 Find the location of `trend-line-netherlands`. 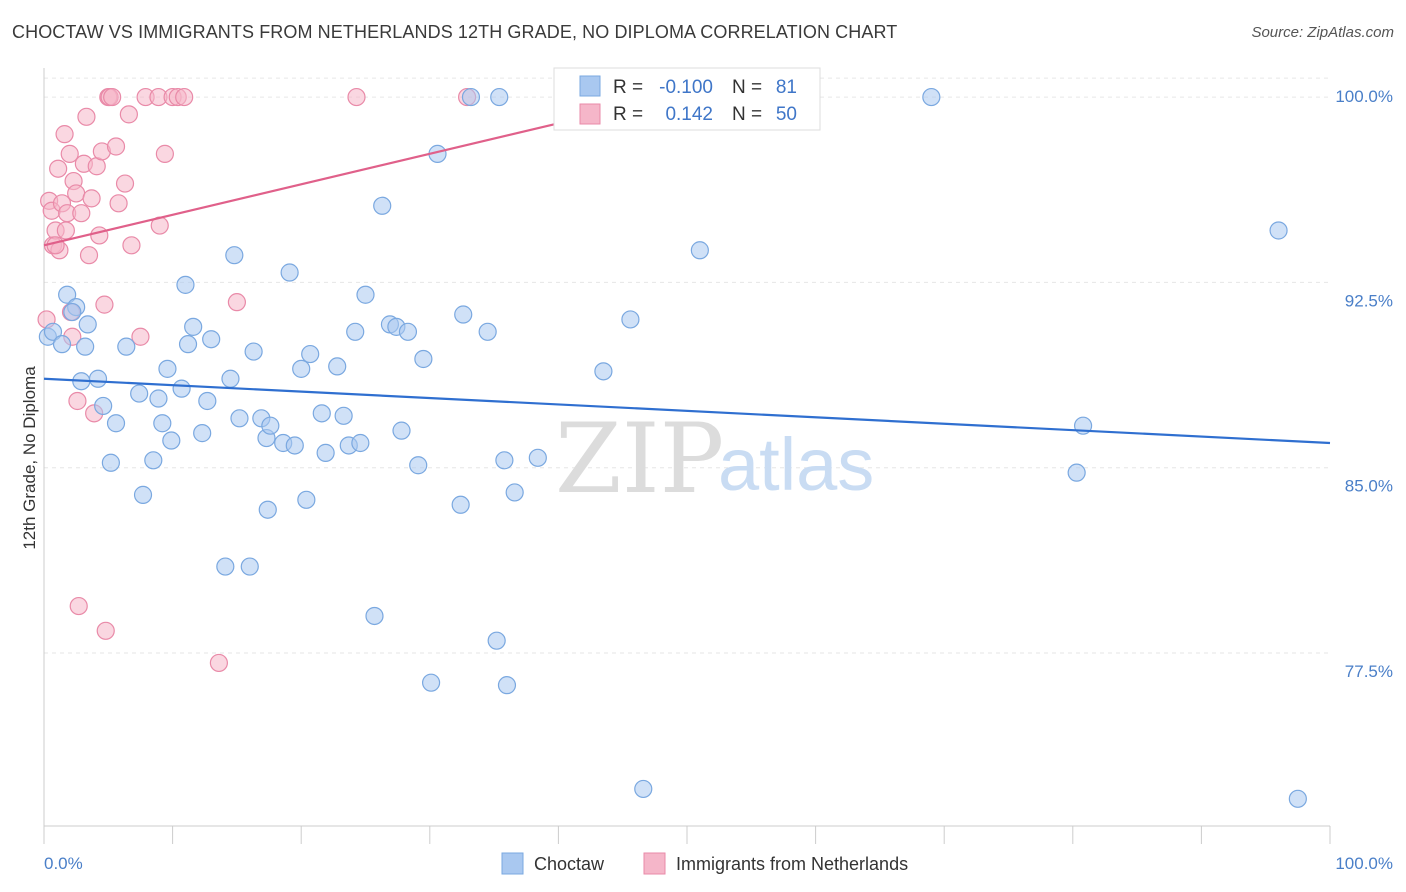

trend-line-netherlands is located at coordinates (304, 183).